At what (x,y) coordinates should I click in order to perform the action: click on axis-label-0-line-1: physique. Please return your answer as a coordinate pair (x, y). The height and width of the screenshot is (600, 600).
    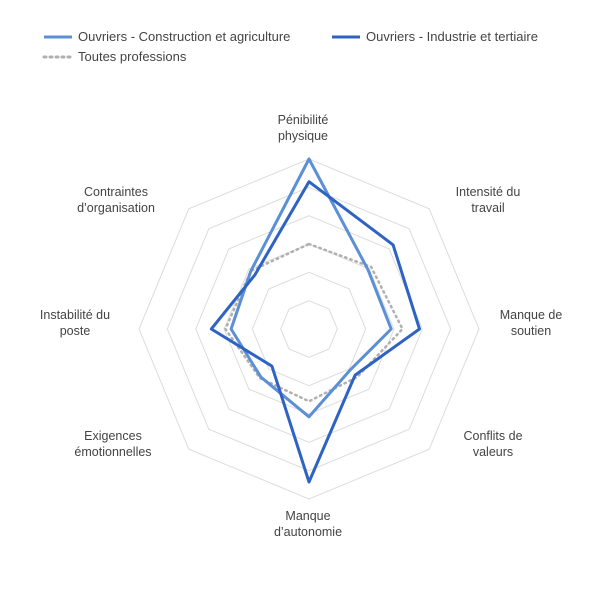
    Looking at the image, I should click on (303, 136).